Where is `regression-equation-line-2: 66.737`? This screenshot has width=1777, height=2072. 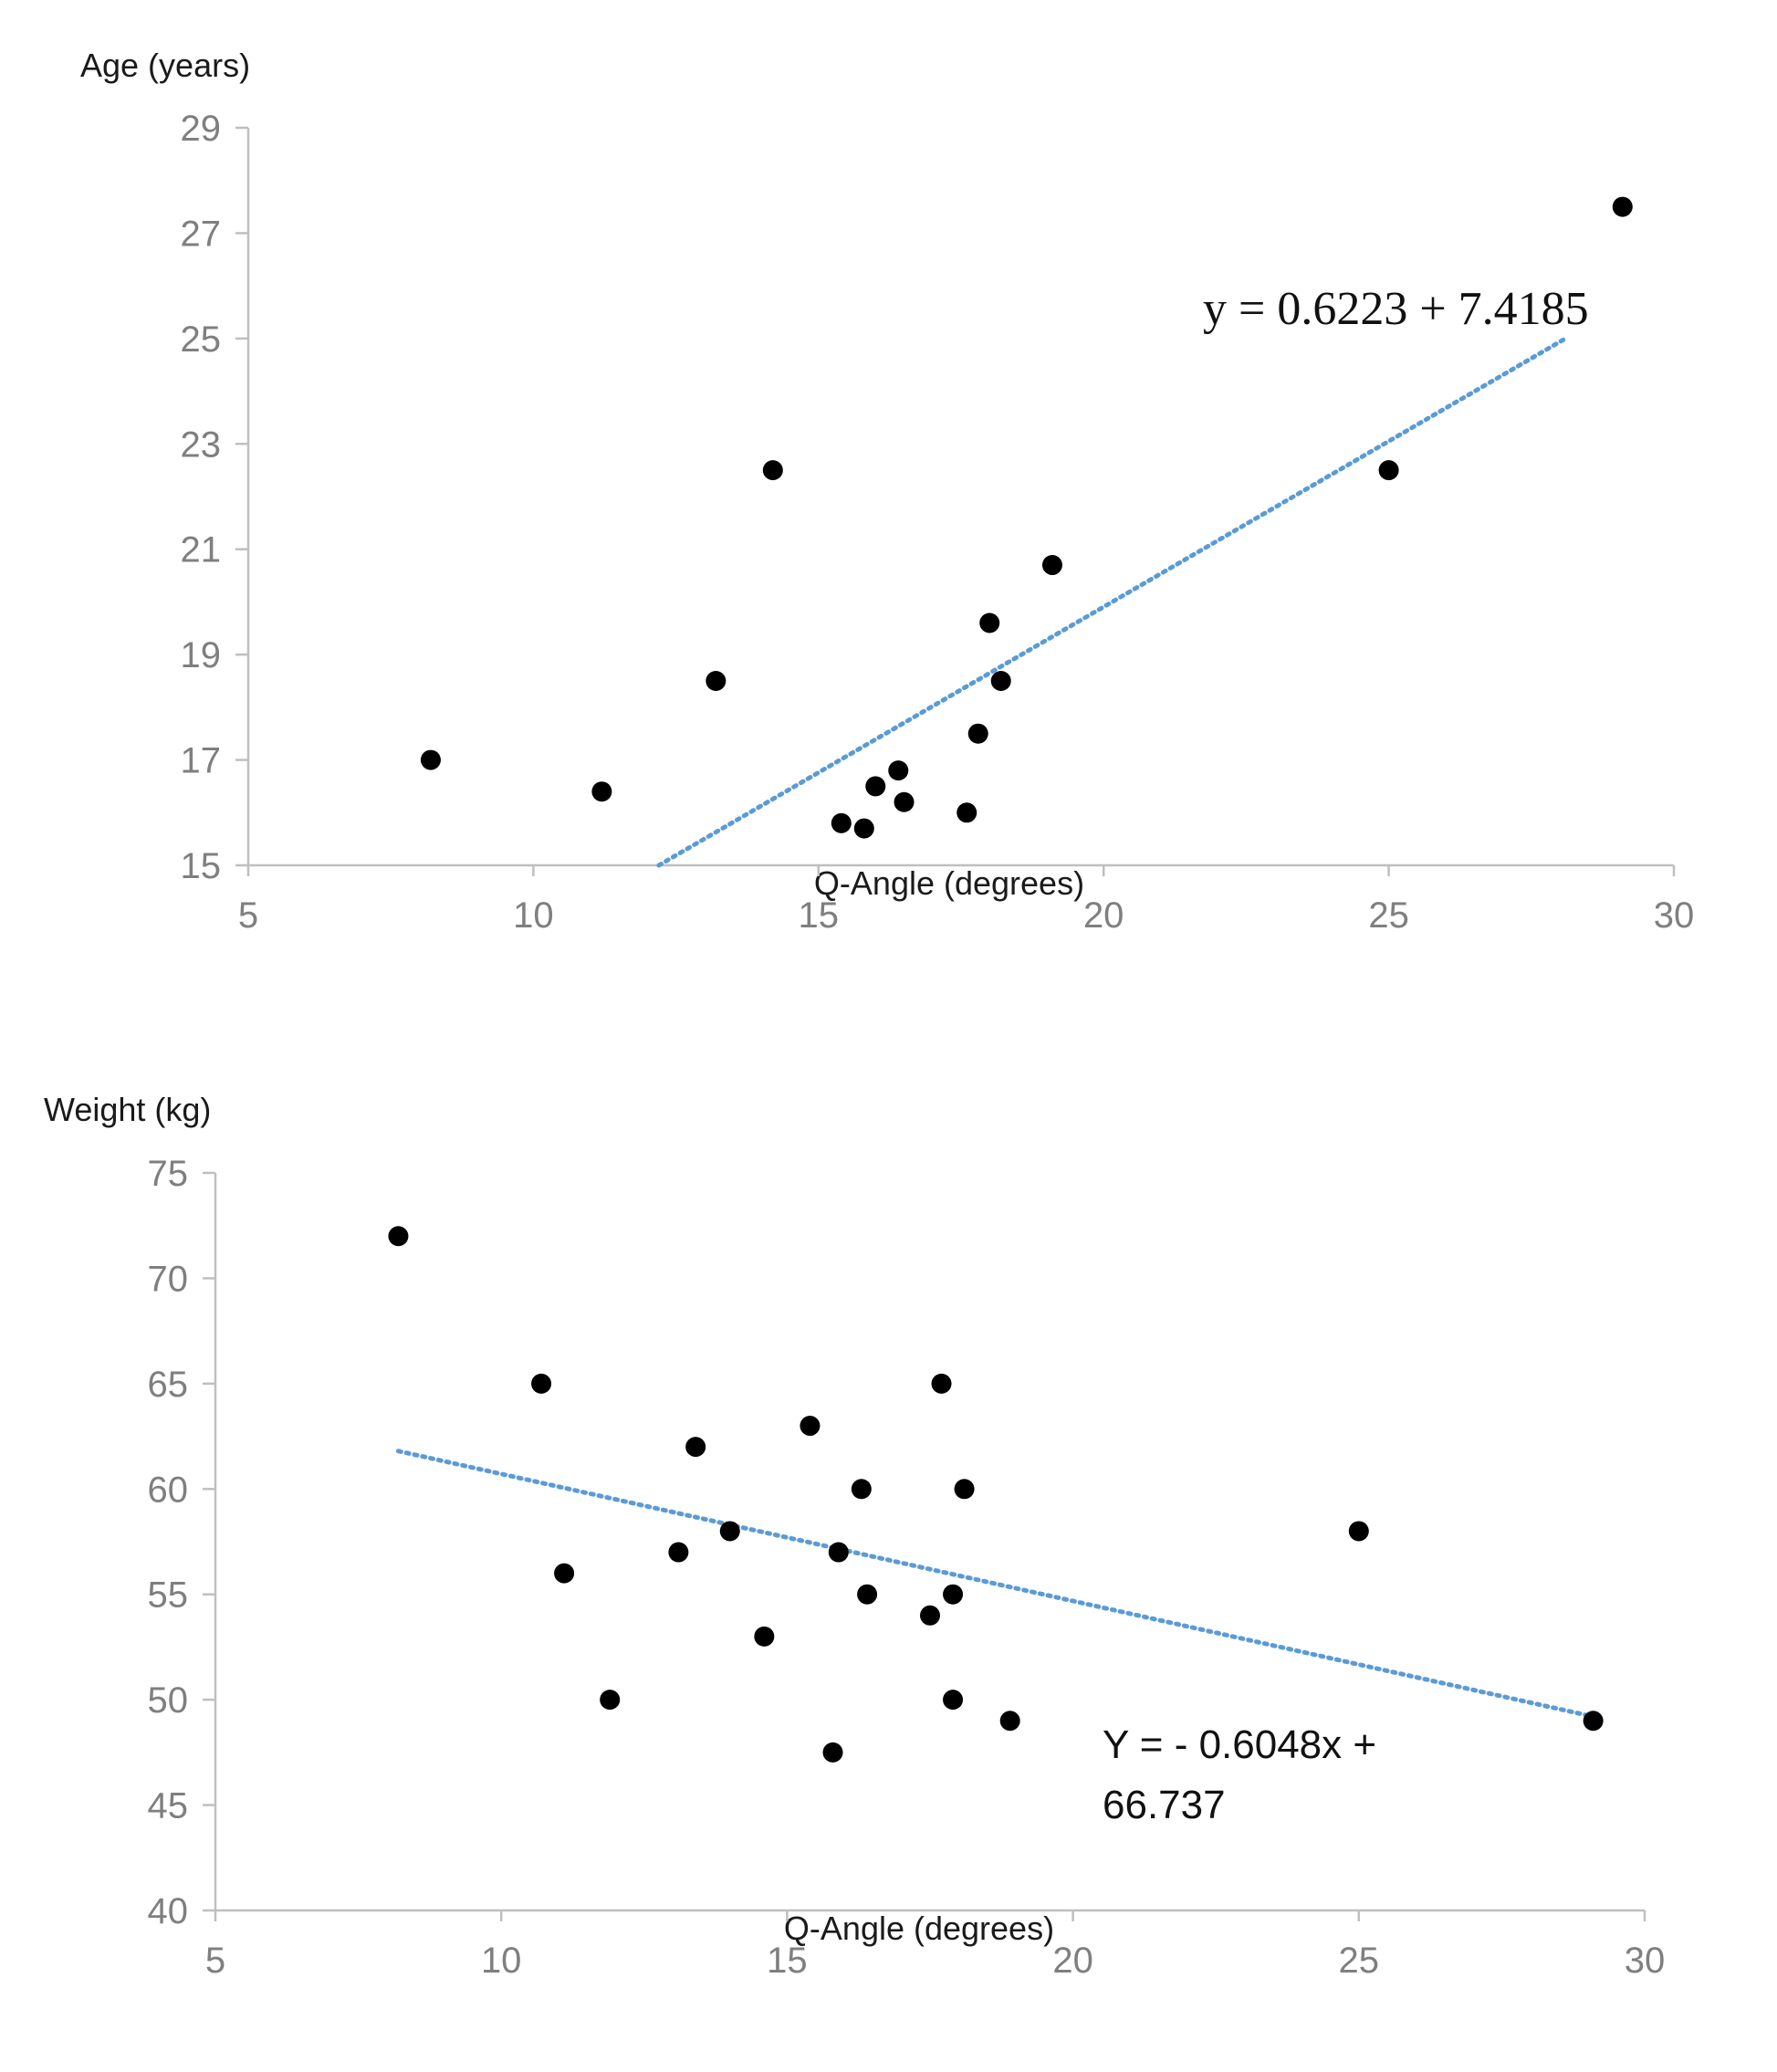
regression-equation-line-2: 66.737 is located at coordinates (1164, 1805).